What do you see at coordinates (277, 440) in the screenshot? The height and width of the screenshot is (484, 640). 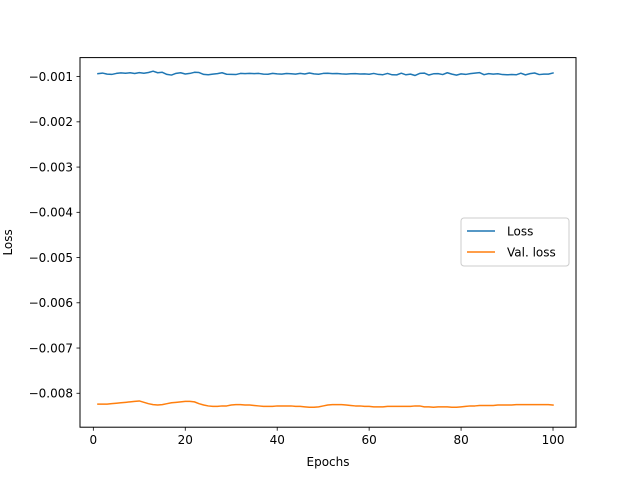 I see `x-tick-label: 40` at bounding box center [277, 440].